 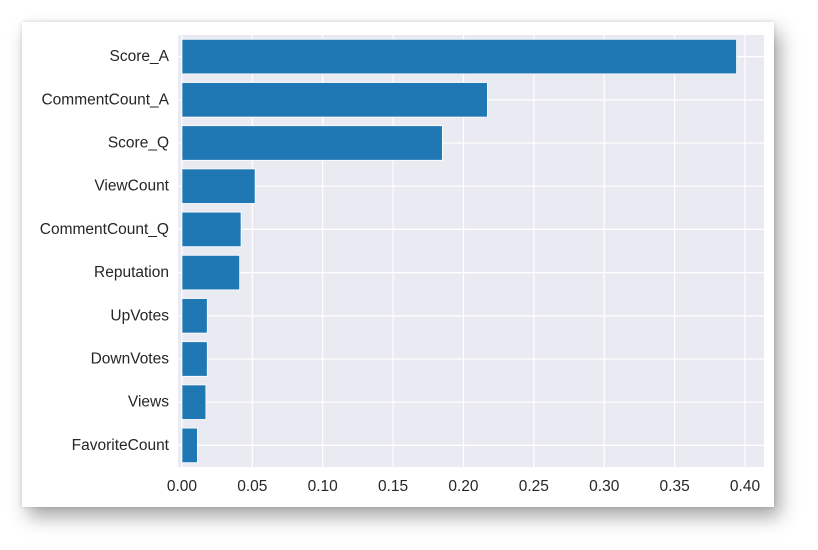 I want to click on y-tick-label: Score_Q, so click(x=138, y=143).